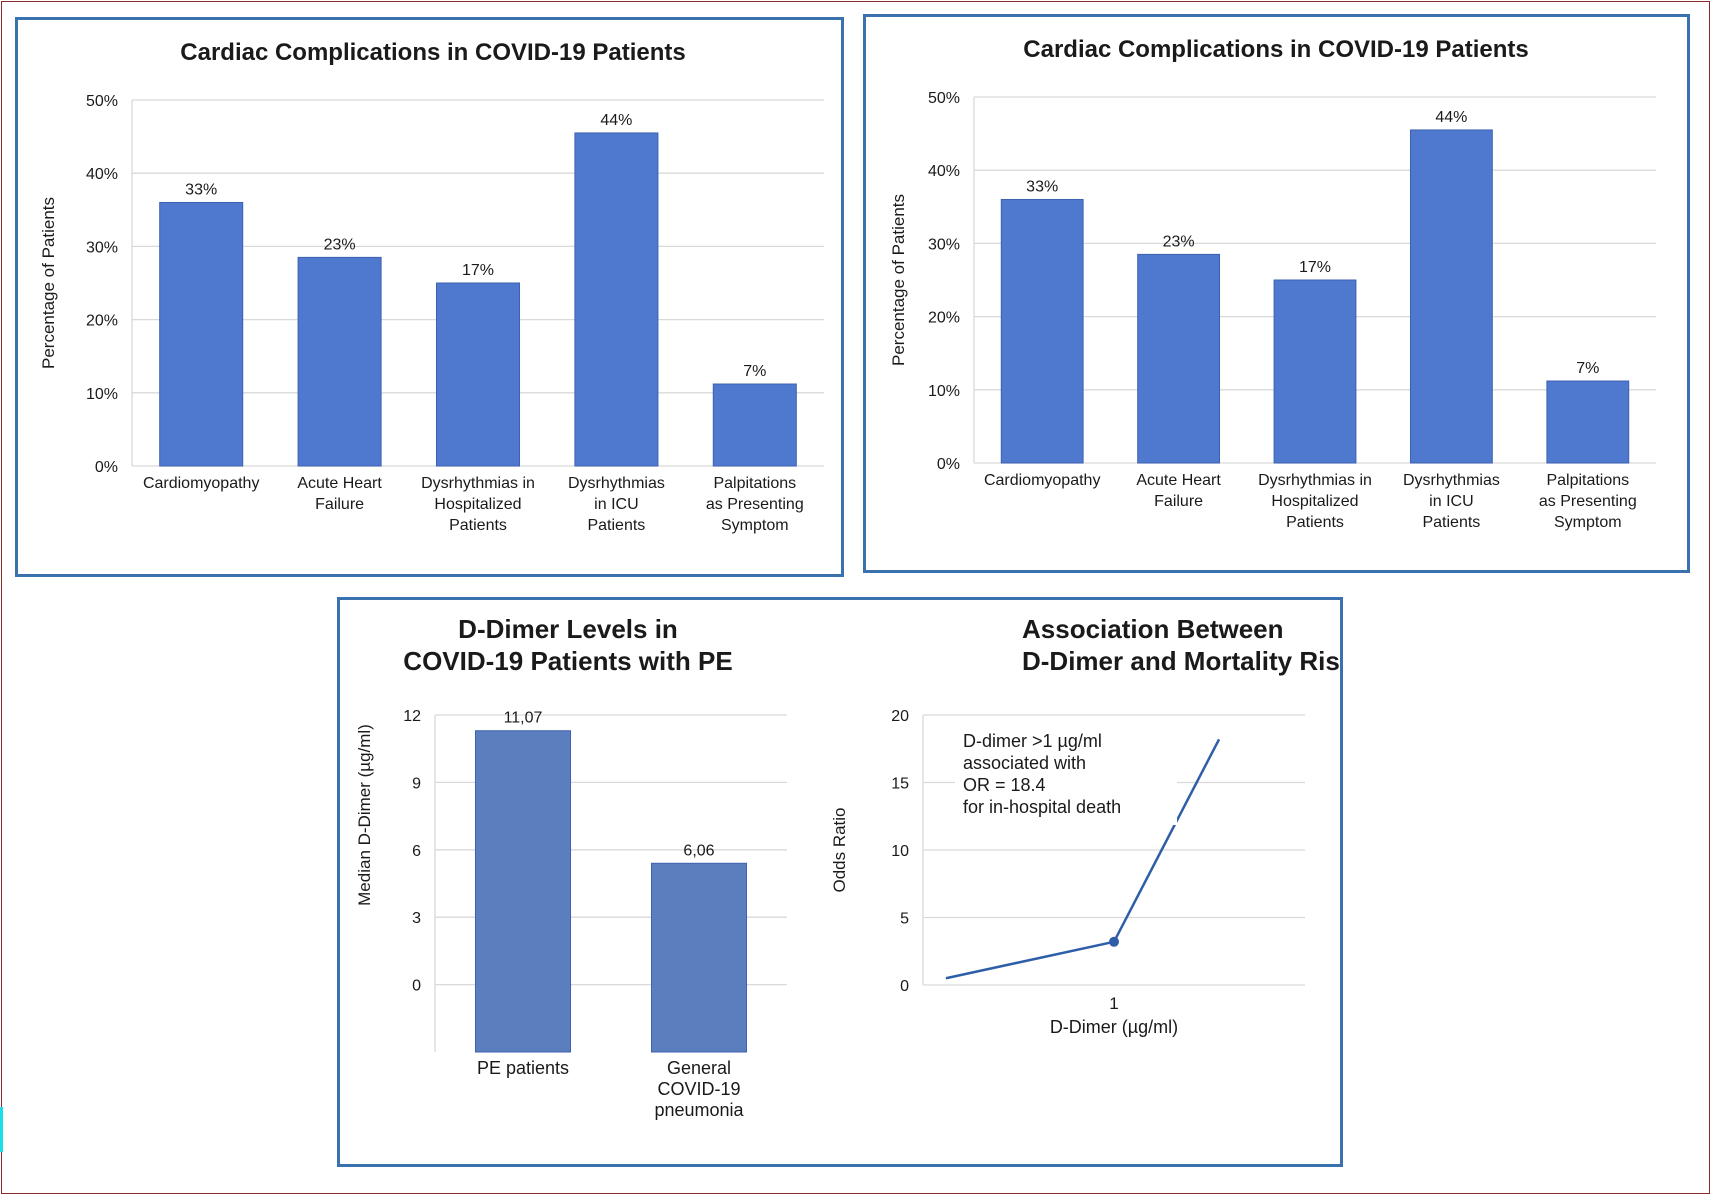 This screenshot has height=1197, width=1713. What do you see at coordinates (412, 716) in the screenshot?
I see `y-tick-label: 12` at bounding box center [412, 716].